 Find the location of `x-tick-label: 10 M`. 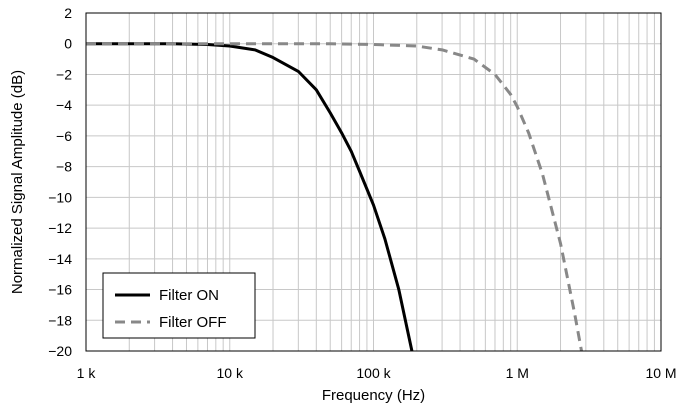

x-tick-label: 10 M is located at coordinates (660, 373).